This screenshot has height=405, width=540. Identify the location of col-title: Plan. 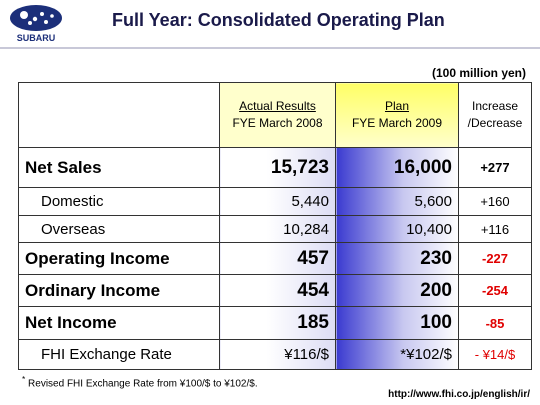
(397, 106).